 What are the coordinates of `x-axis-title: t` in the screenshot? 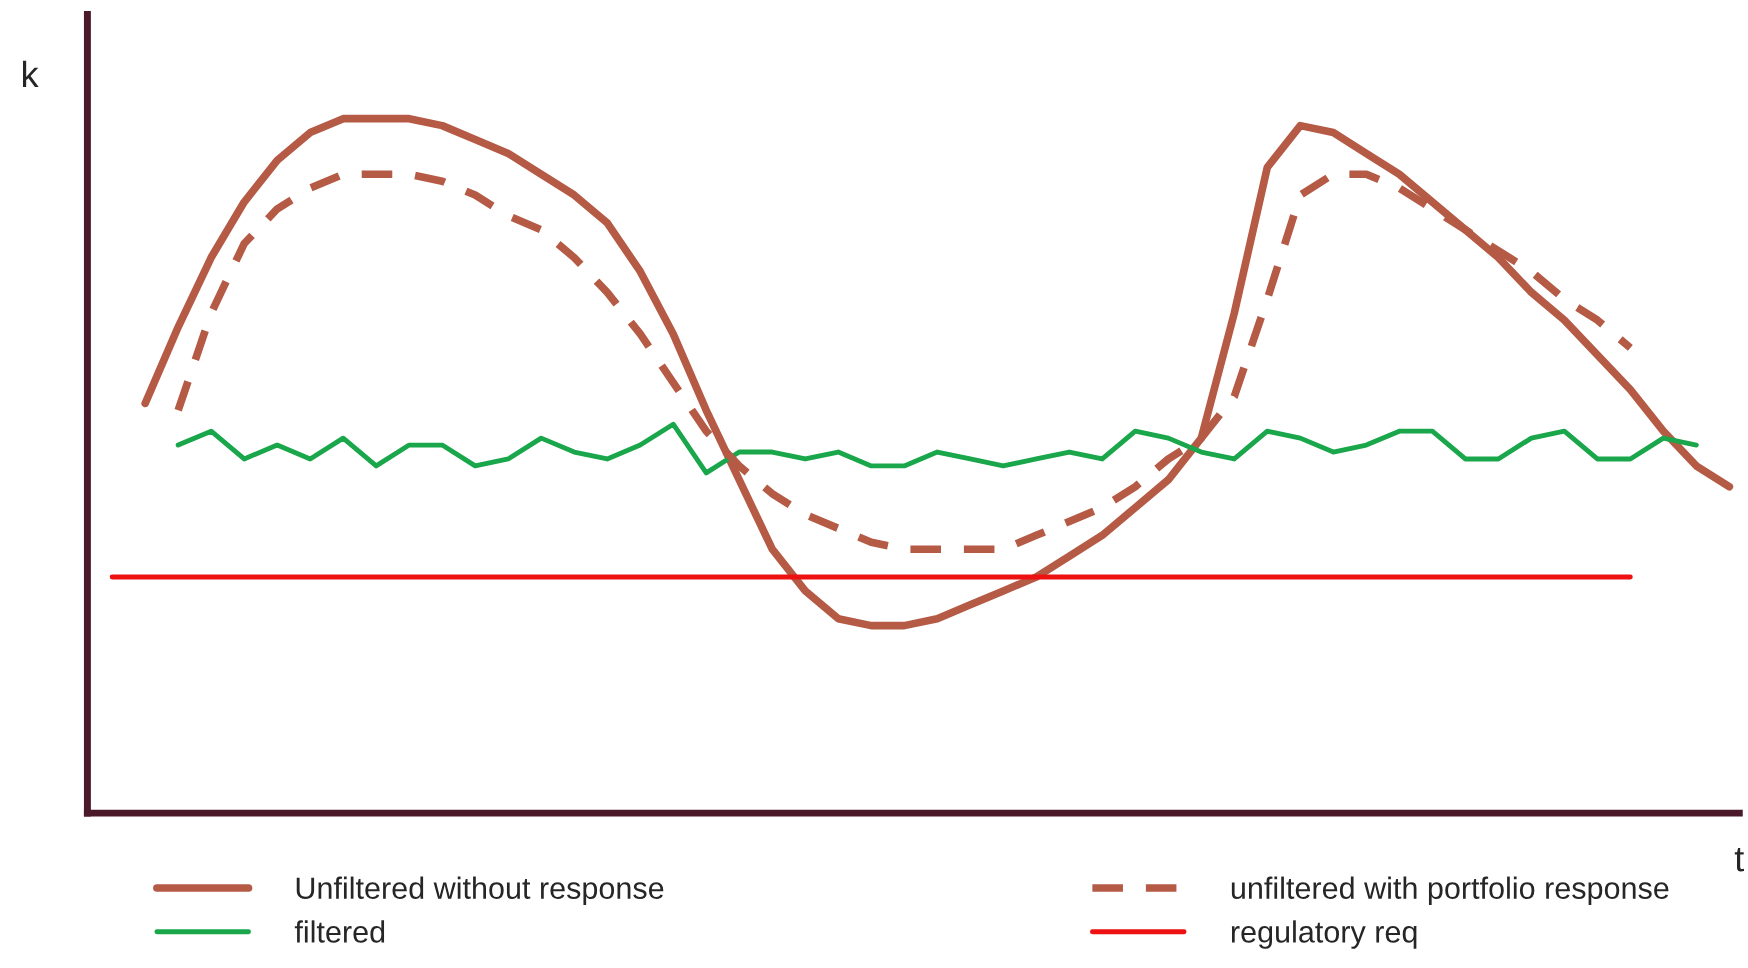 It's located at (1739, 859).